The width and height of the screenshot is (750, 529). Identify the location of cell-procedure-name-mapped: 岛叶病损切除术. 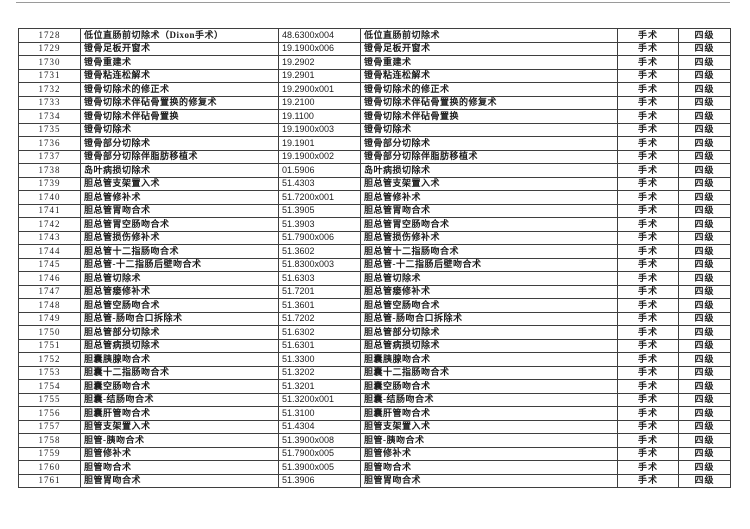
(489, 170).